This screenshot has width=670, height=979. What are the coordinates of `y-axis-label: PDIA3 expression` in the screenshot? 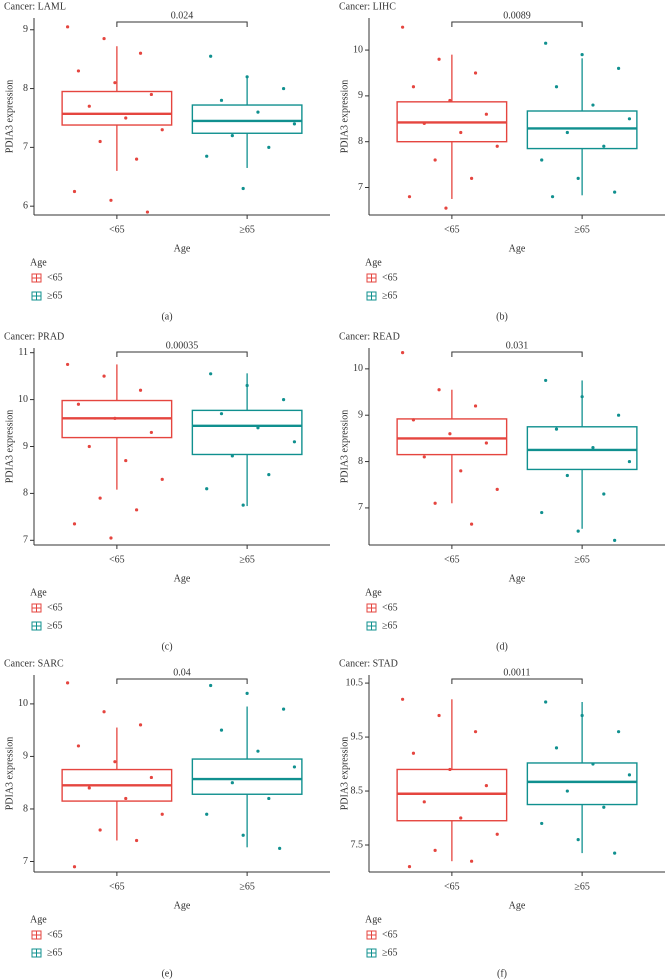 It's located at (9, 117).